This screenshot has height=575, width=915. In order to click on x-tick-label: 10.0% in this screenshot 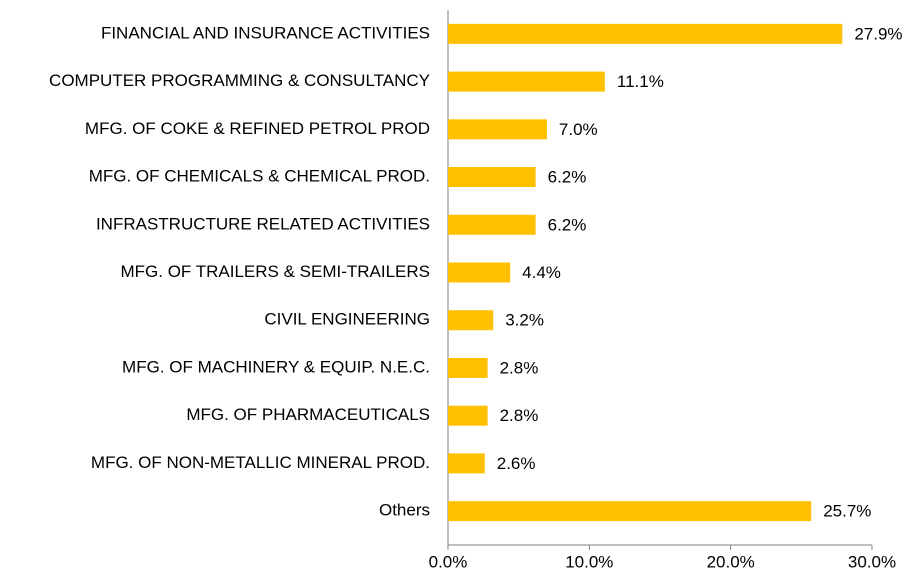, I will do `click(589, 561)`.